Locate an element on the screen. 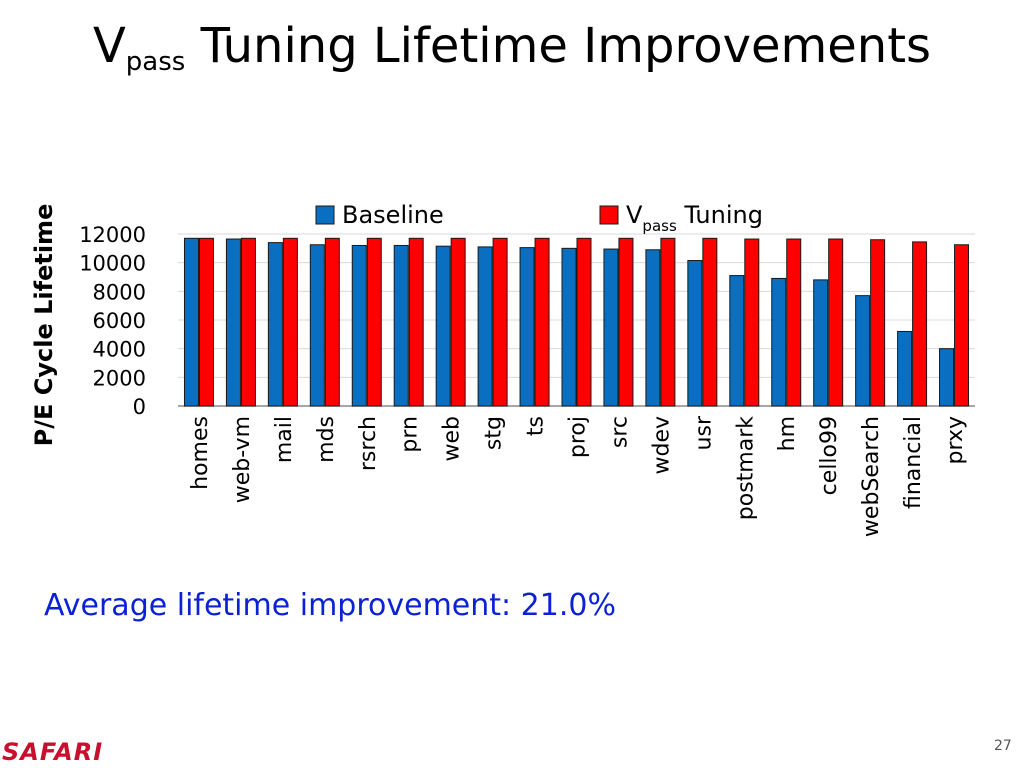 Image resolution: width=1024 pixels, height=768 pixels. y-tick-label: 6000 is located at coordinates (119, 321).